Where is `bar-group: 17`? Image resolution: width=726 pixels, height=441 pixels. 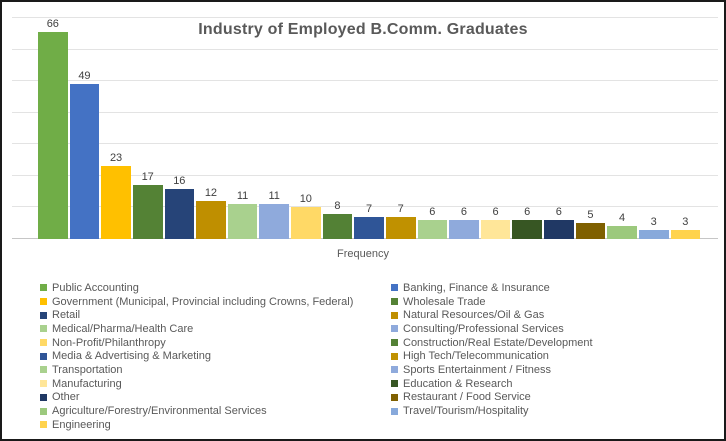 bar-group: 17 is located at coordinates (147, 128).